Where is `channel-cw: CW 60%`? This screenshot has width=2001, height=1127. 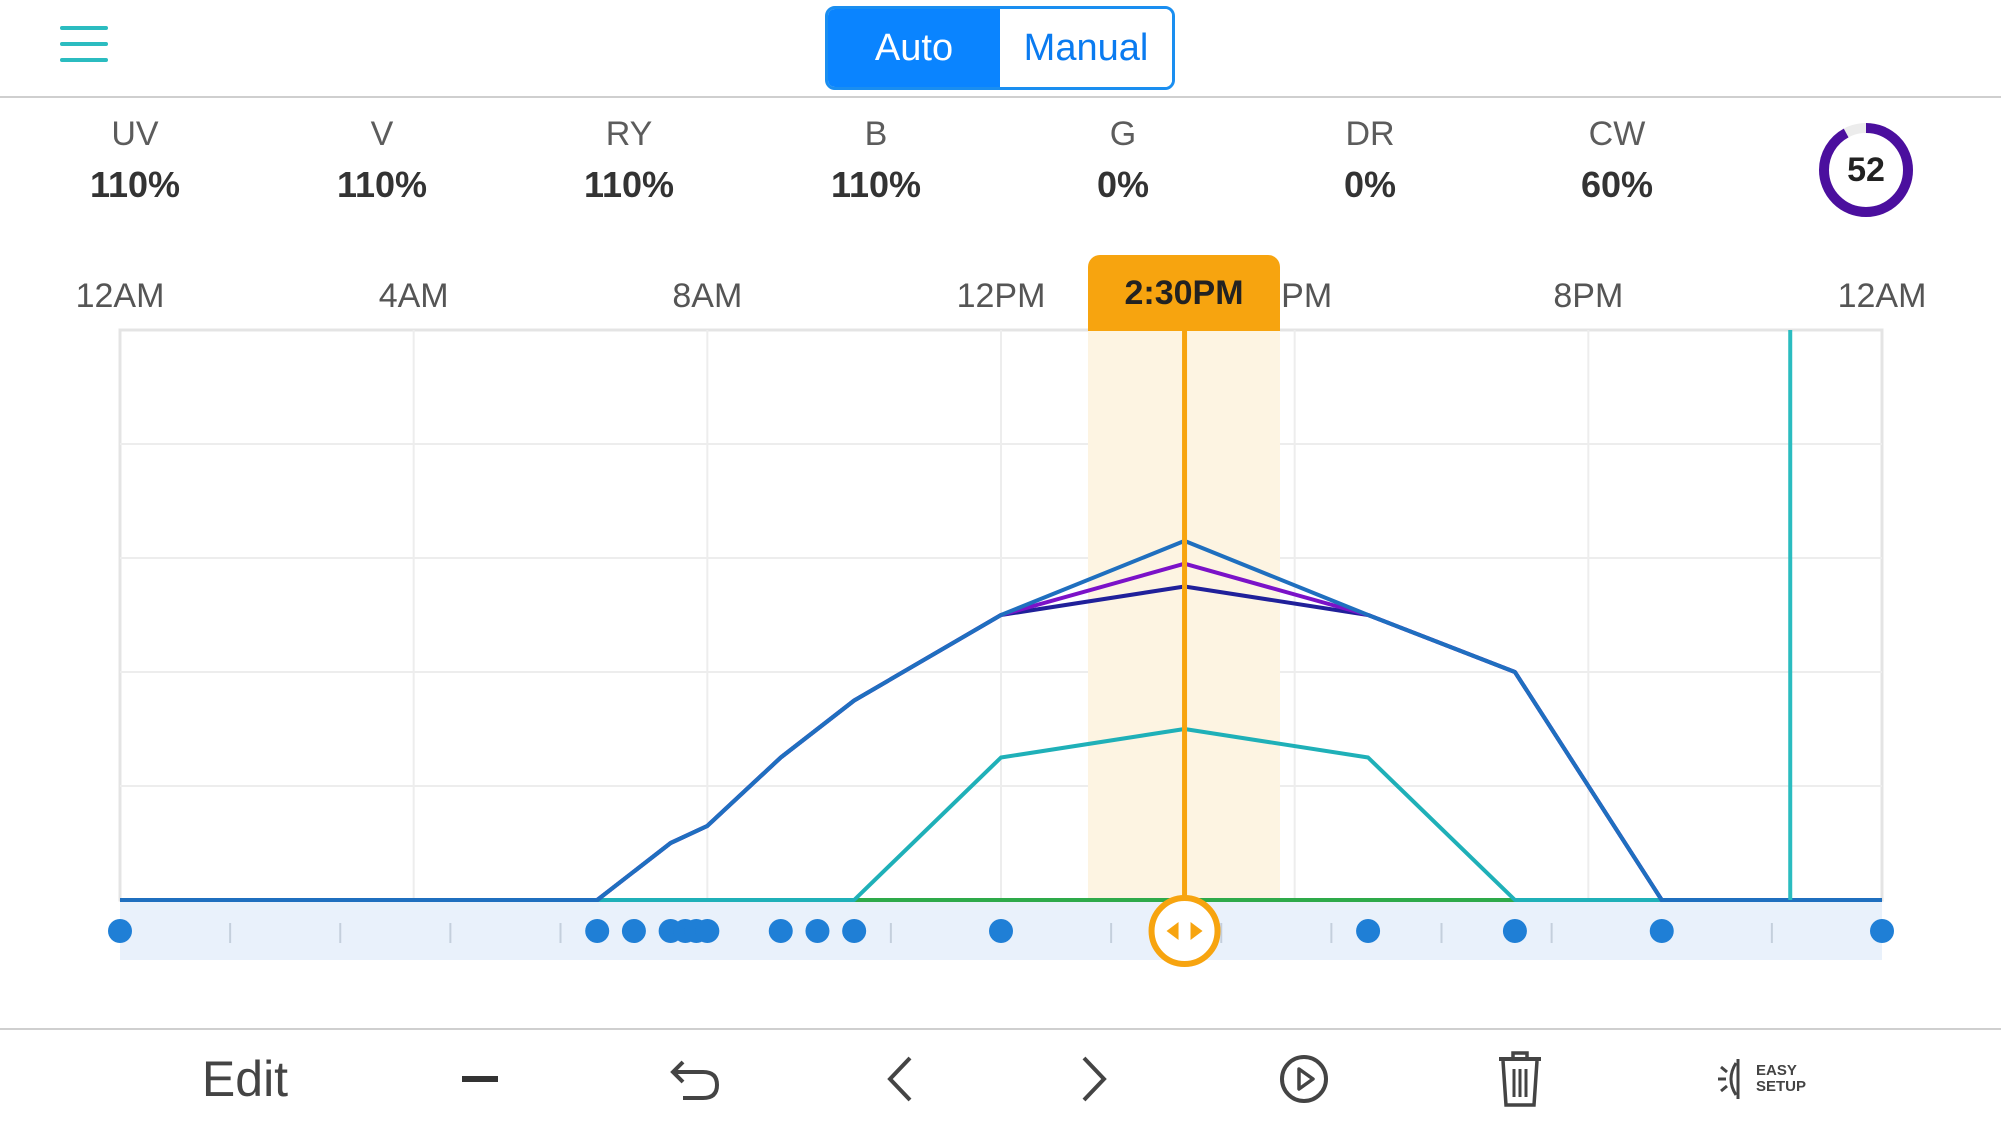 channel-cw: CW 60% is located at coordinates (1617, 160).